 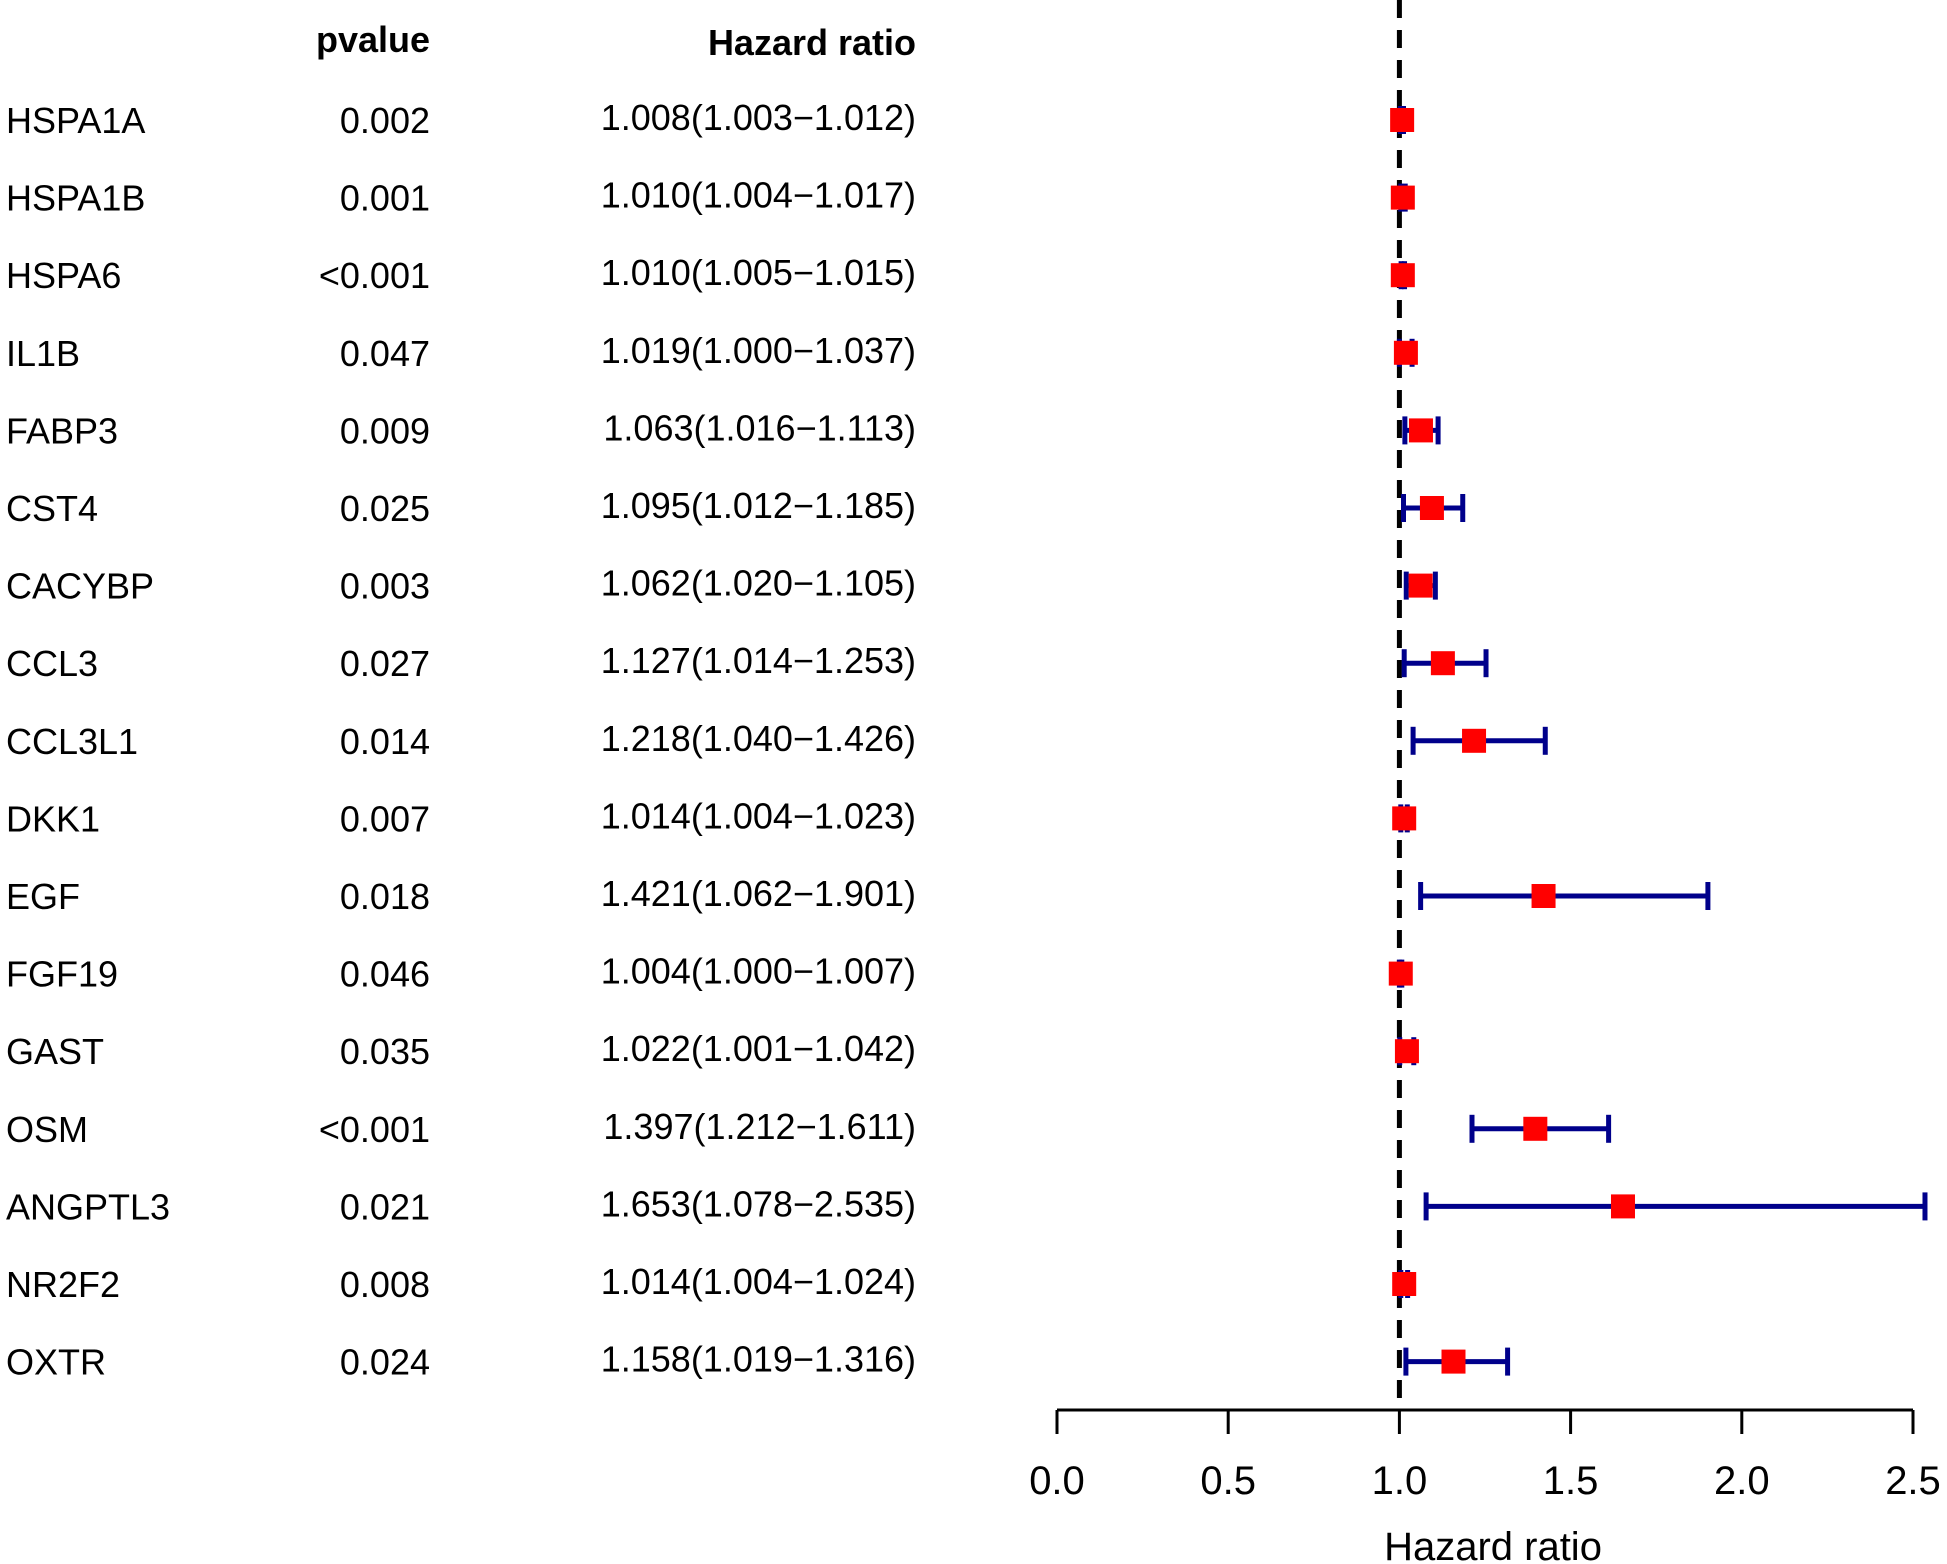 What do you see at coordinates (385, 198) in the screenshot?
I see `pvalue-cell: 0.001` at bounding box center [385, 198].